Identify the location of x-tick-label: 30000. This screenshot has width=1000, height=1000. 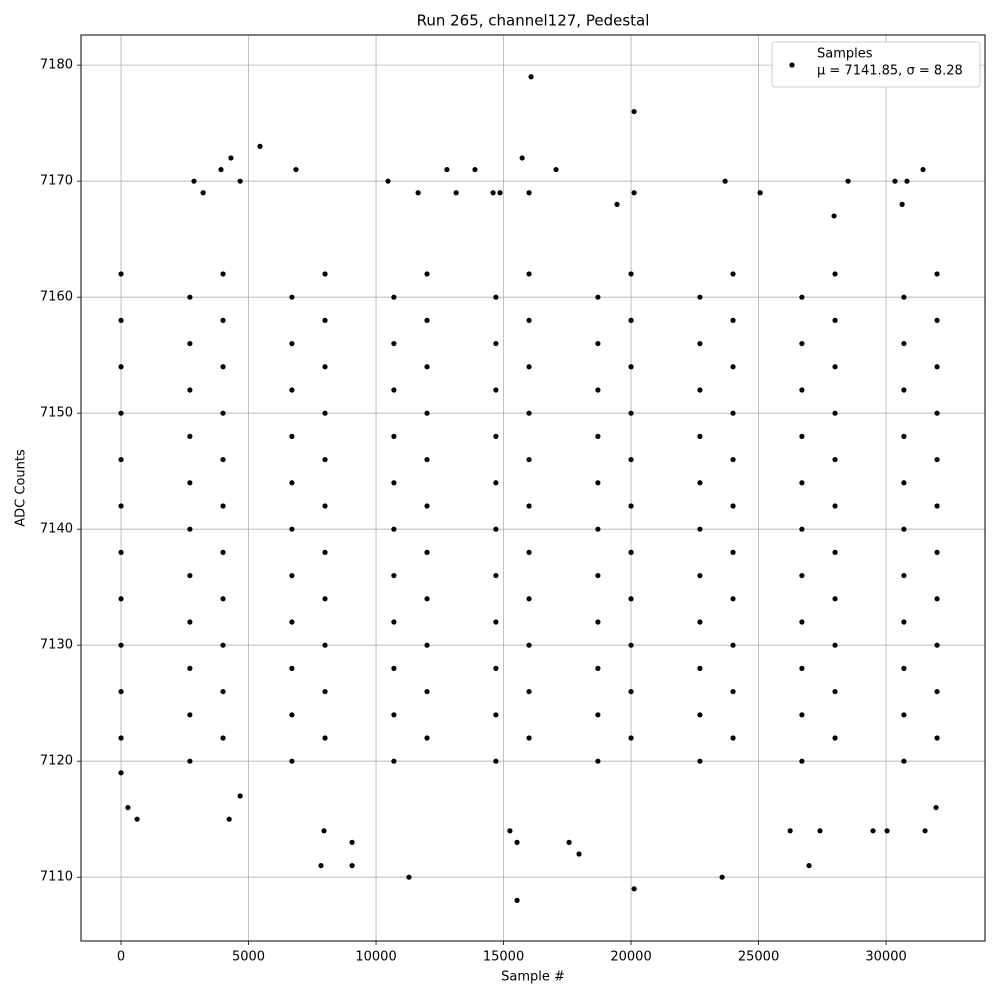
(885, 957).